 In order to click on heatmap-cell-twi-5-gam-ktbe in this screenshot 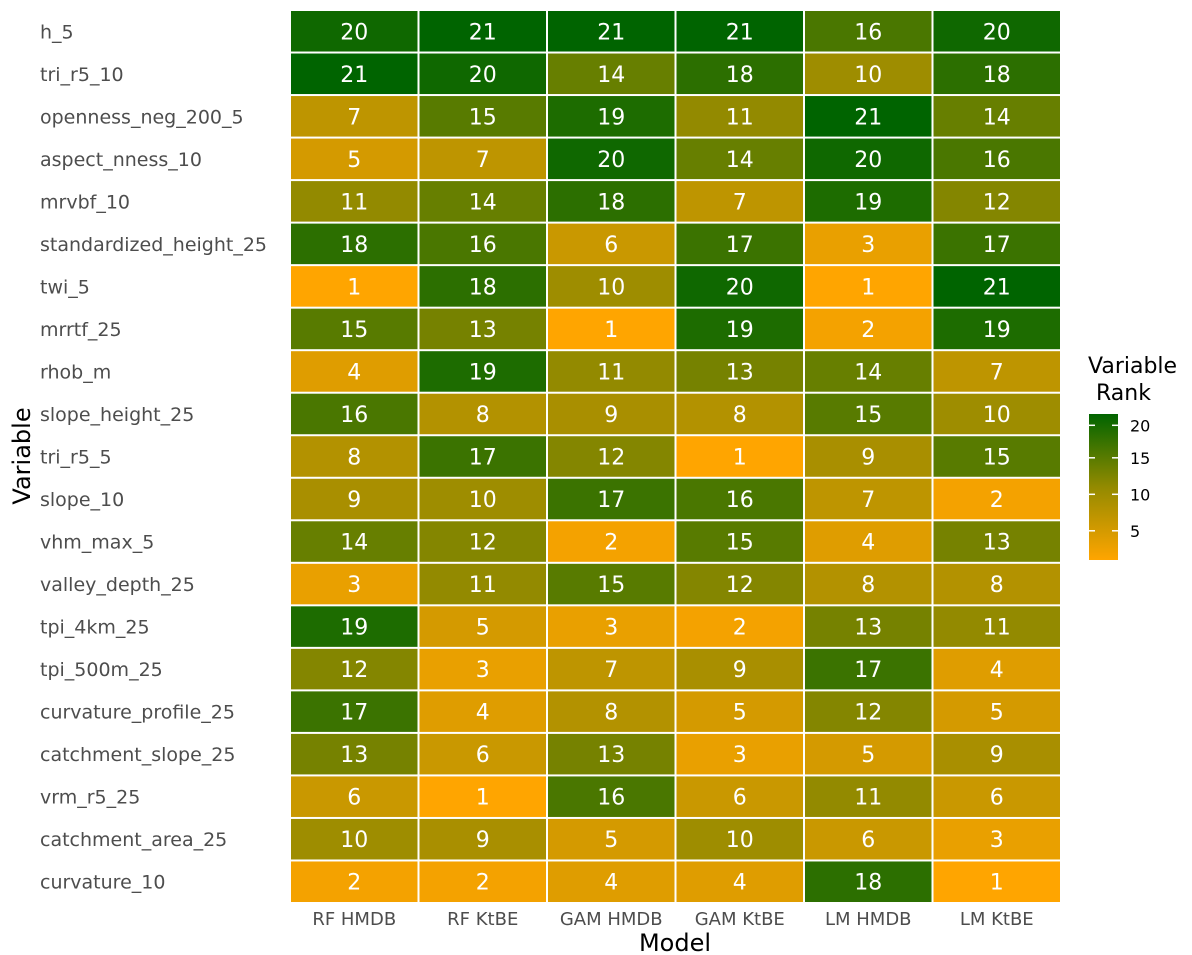, I will do `click(739, 286)`.